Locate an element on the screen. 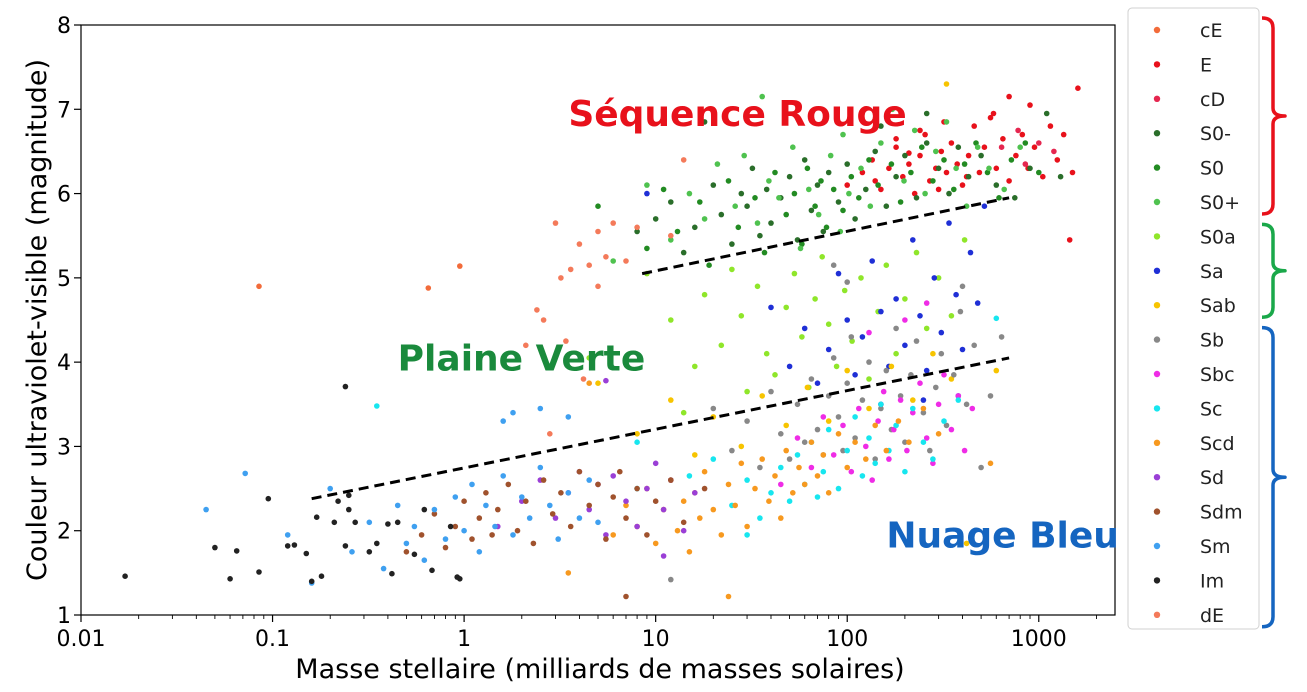 The width and height of the screenshot is (1307, 692). dividing-line-lower is located at coordinates (660, 428).